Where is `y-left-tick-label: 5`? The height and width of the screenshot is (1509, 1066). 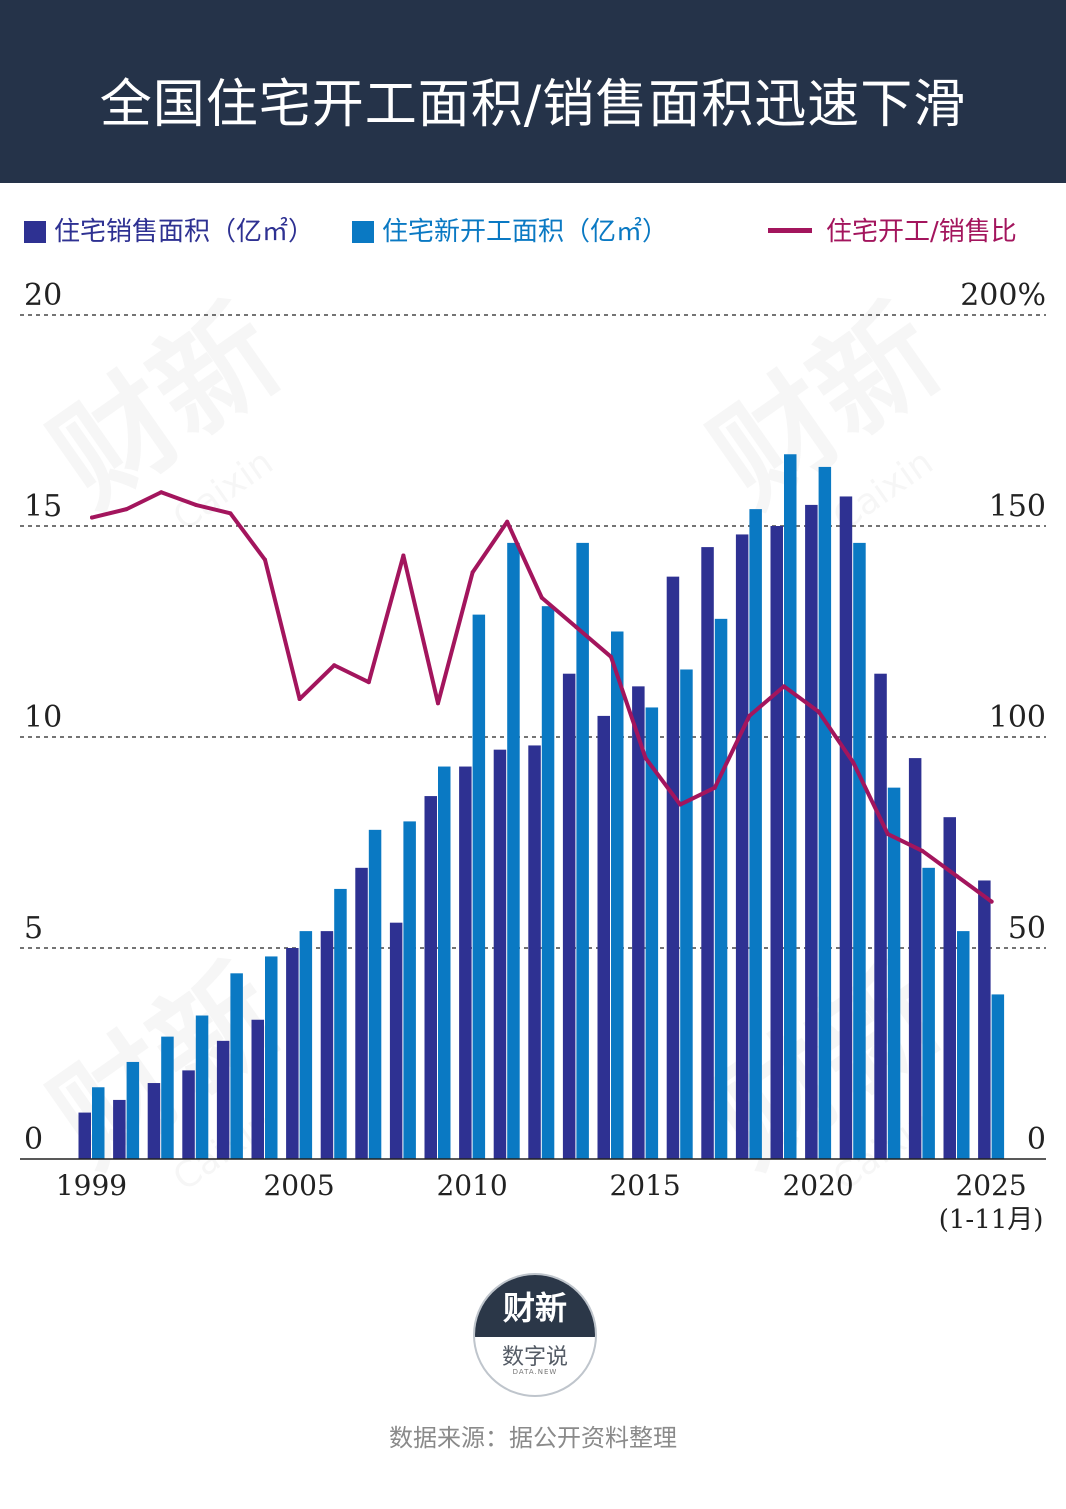
y-left-tick-label: 5 is located at coordinates (33, 928).